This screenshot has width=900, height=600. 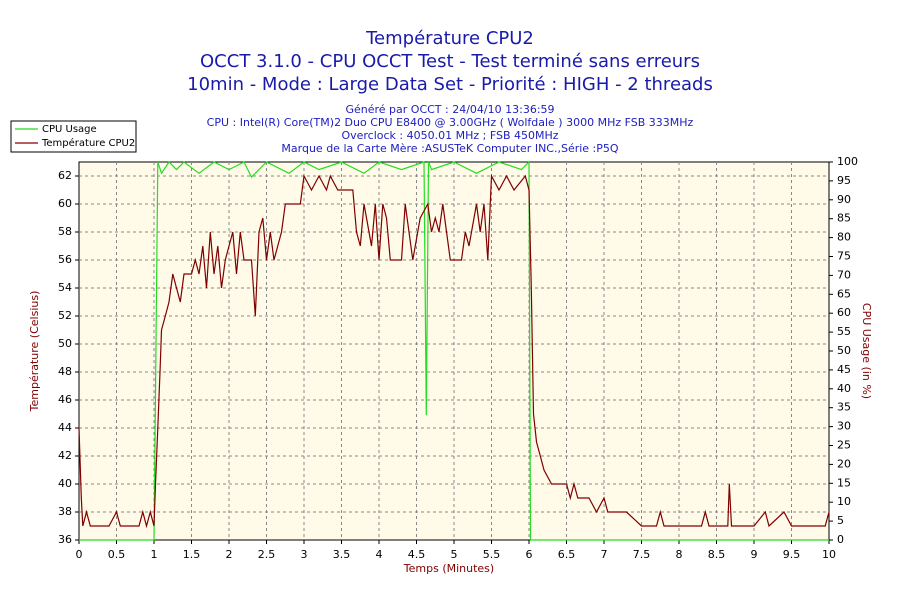 I want to click on y-tick-label: 52, so click(x=65, y=315).